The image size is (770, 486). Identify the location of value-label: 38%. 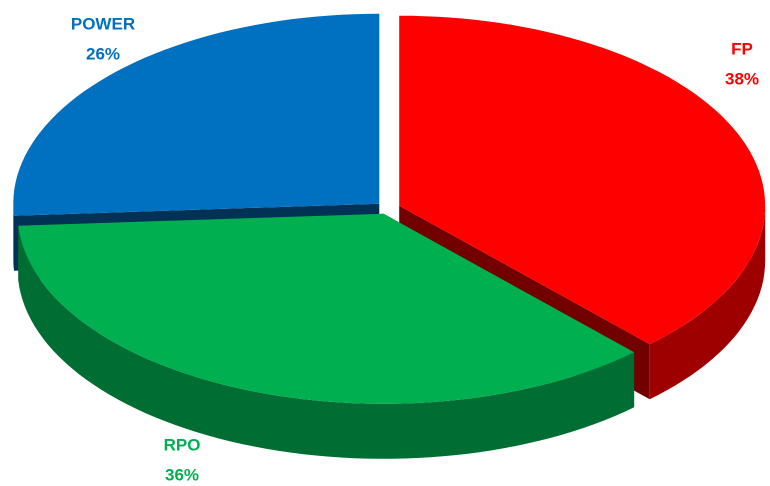
(742, 78).